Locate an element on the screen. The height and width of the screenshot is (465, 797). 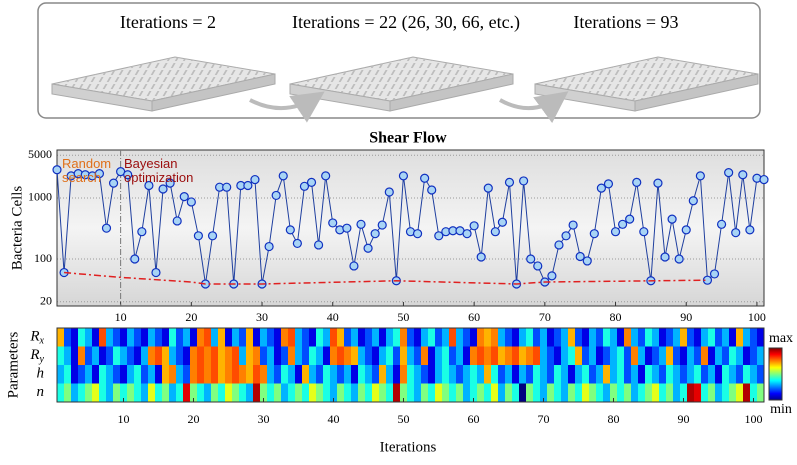
y-tick-label: 100 is located at coordinates (43, 258).